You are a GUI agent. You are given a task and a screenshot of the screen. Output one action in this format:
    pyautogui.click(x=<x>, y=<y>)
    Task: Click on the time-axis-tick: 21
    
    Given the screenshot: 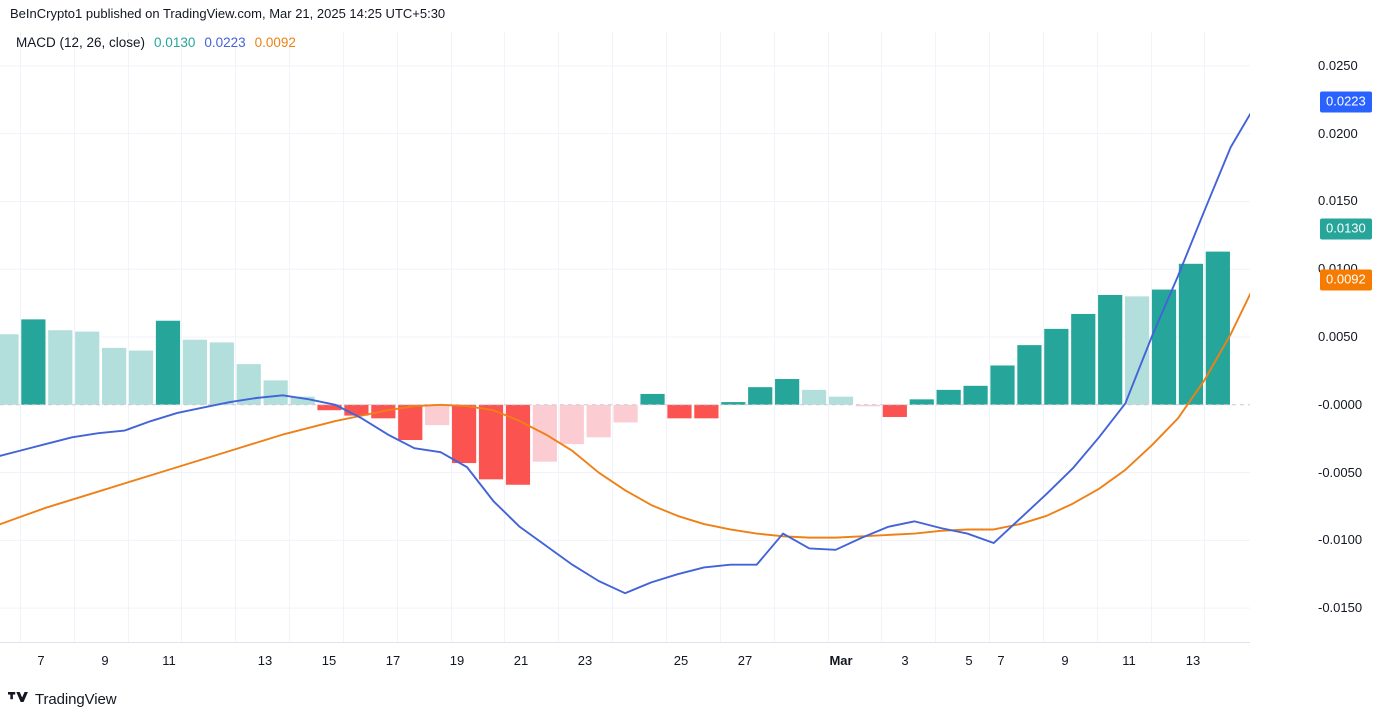 What is the action you would take?
    pyautogui.click(x=521, y=660)
    